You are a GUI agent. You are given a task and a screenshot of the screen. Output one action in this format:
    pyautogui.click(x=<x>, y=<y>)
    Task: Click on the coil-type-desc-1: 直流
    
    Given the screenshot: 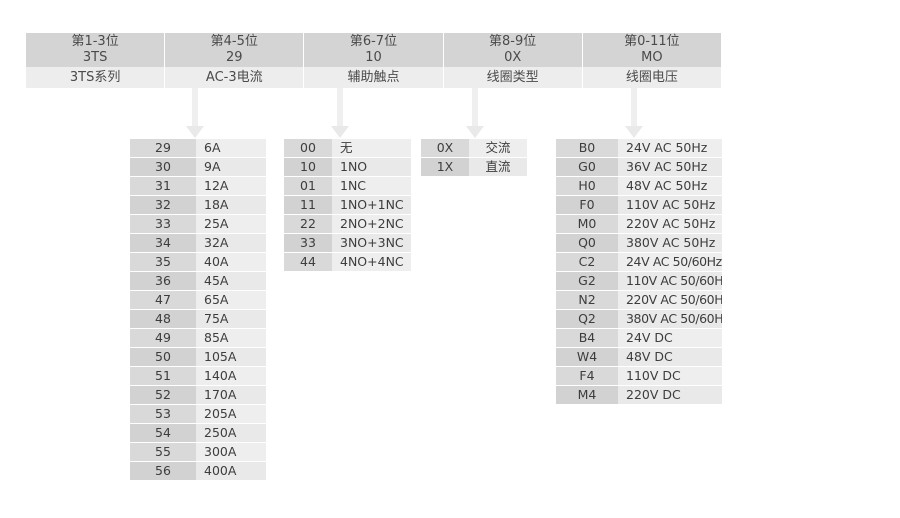 What is the action you would take?
    pyautogui.click(x=498, y=167)
    